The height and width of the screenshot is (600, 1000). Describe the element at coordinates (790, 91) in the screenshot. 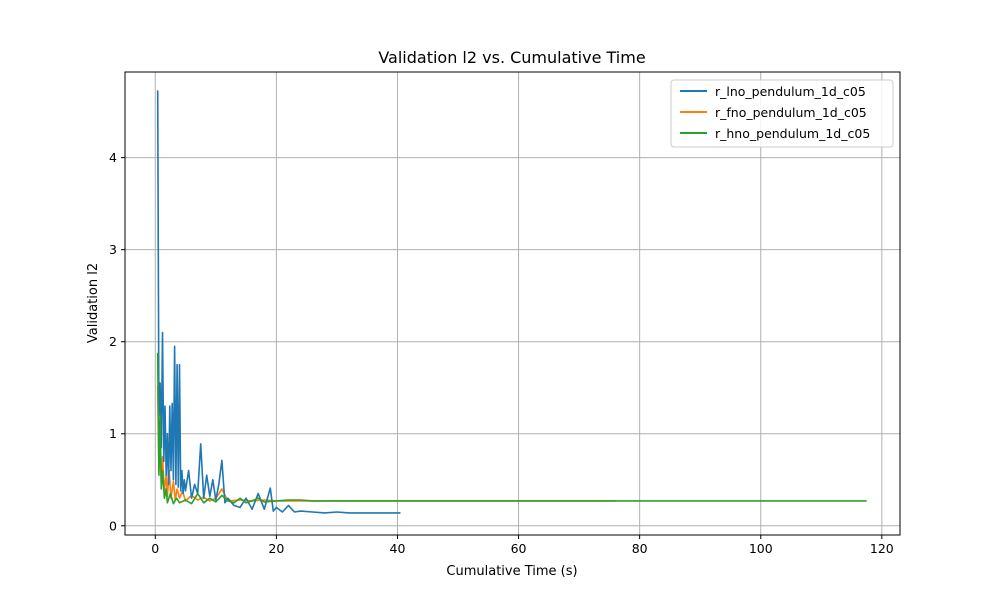

I see `legend-label-lno: r_lno_pendulum_1d_c05` at that location.